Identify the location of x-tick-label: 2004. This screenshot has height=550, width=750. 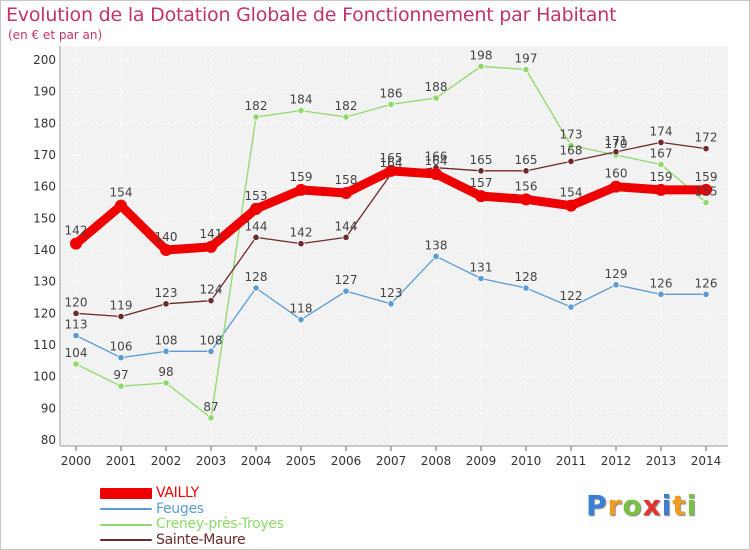
(256, 461).